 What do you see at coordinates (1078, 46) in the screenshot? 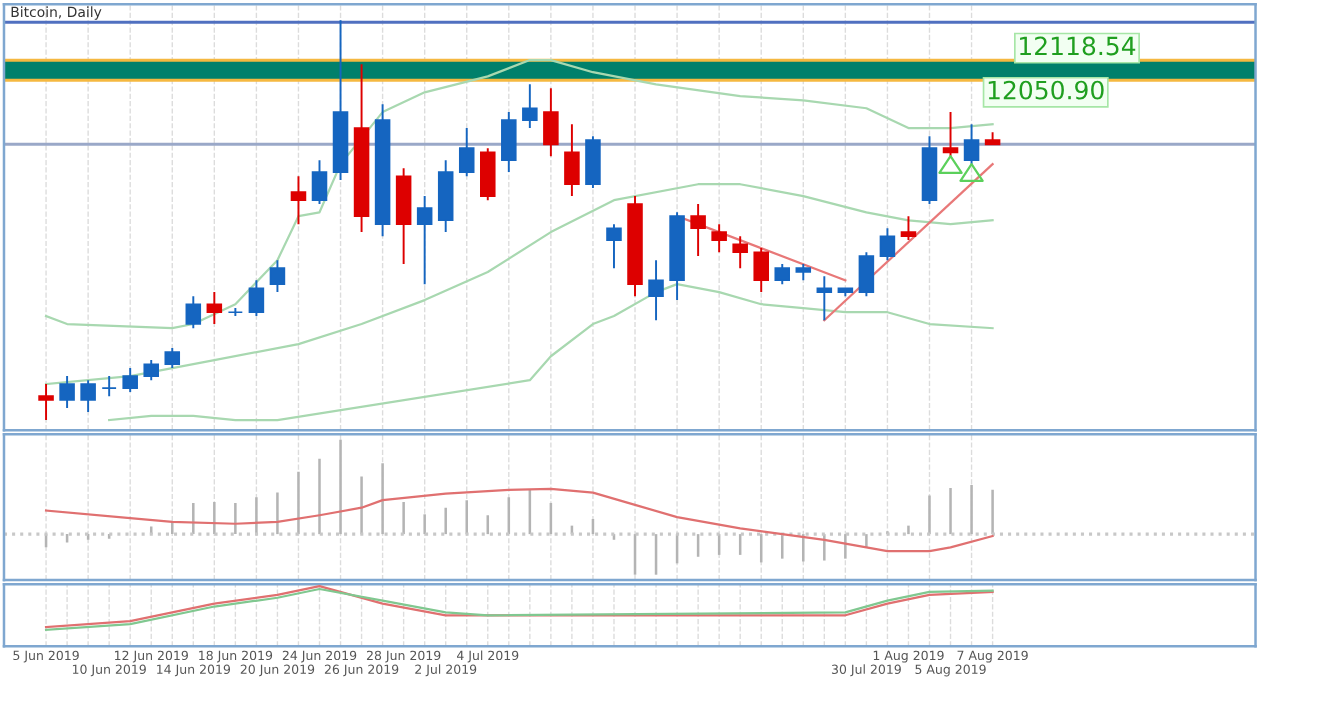
I see `ref-line-label: 12118.54` at bounding box center [1078, 46].